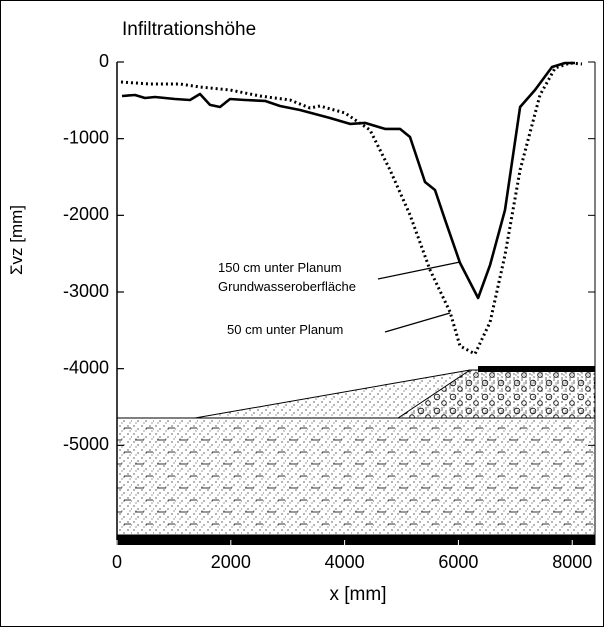  I want to click on y-tick-label: -3000, so click(86, 291).